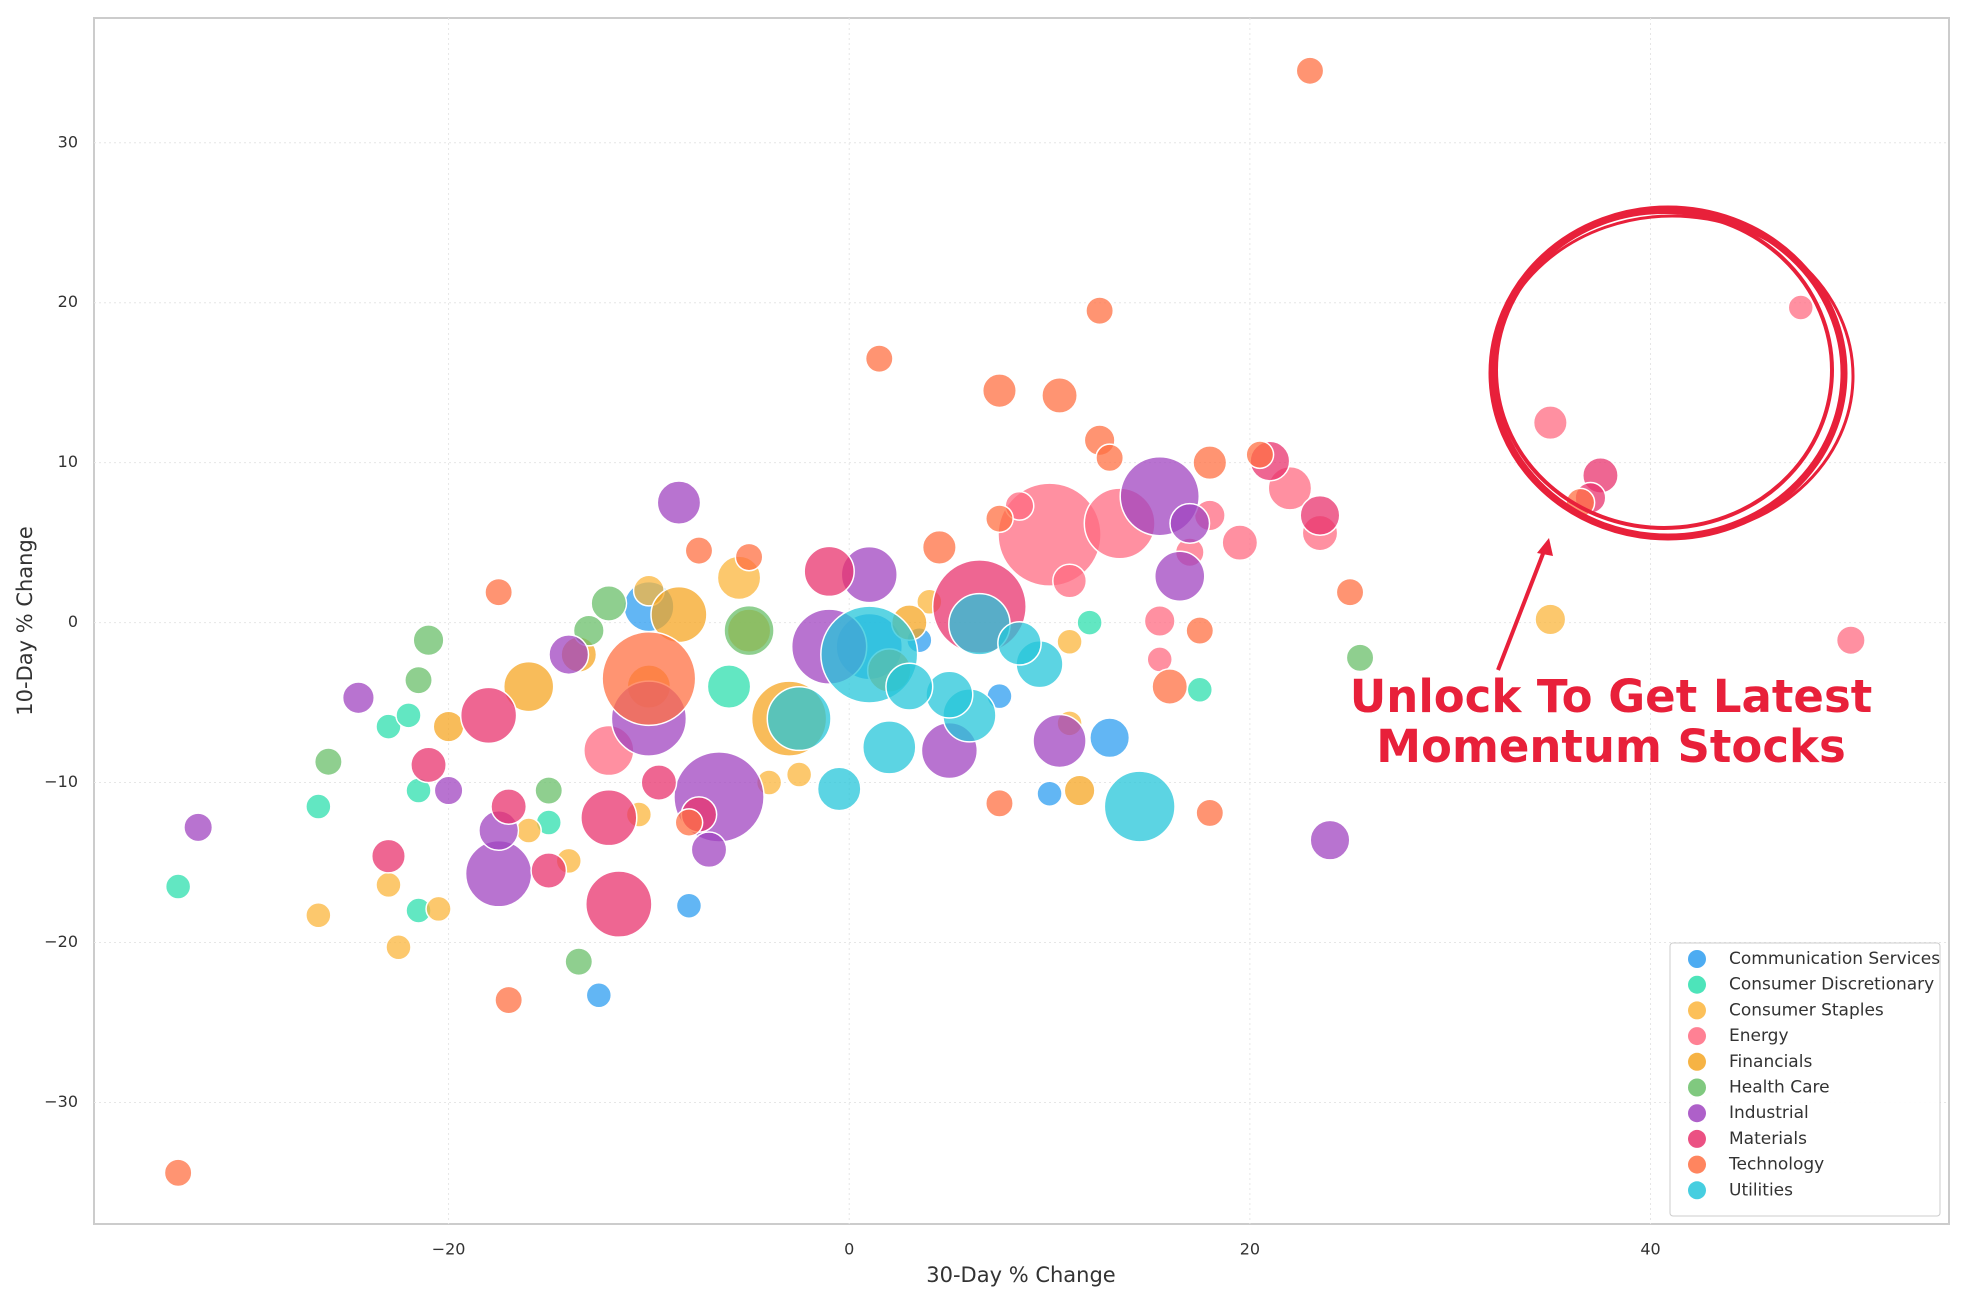 The width and height of the screenshot is (1964, 1298). Describe the element at coordinates (1776, 1165) in the screenshot. I see `legend-label: Technology` at that location.